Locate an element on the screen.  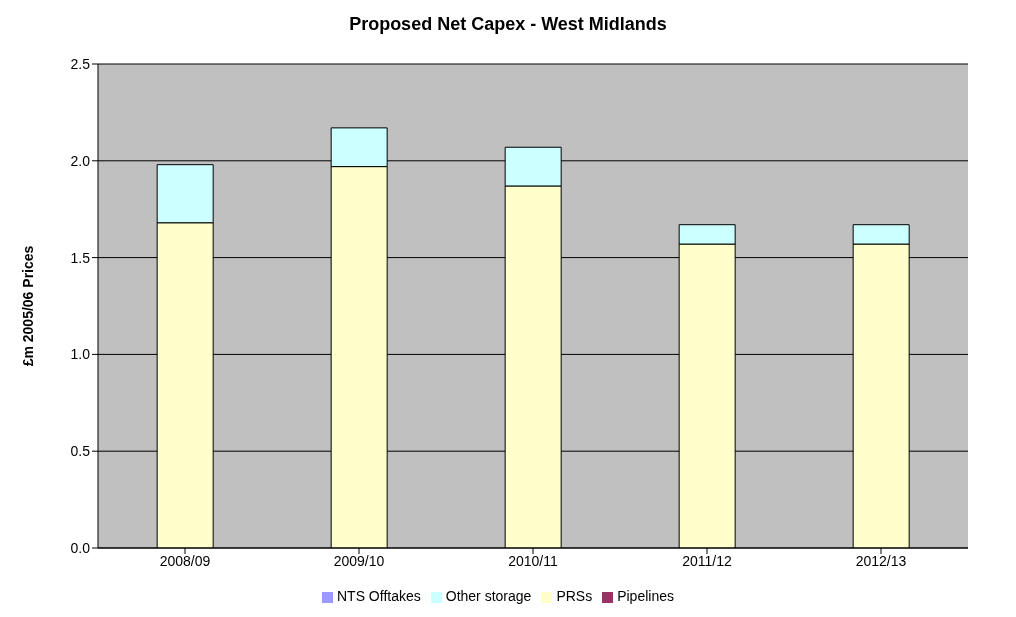
y-tick-label: 1.0 is located at coordinates (80, 354).